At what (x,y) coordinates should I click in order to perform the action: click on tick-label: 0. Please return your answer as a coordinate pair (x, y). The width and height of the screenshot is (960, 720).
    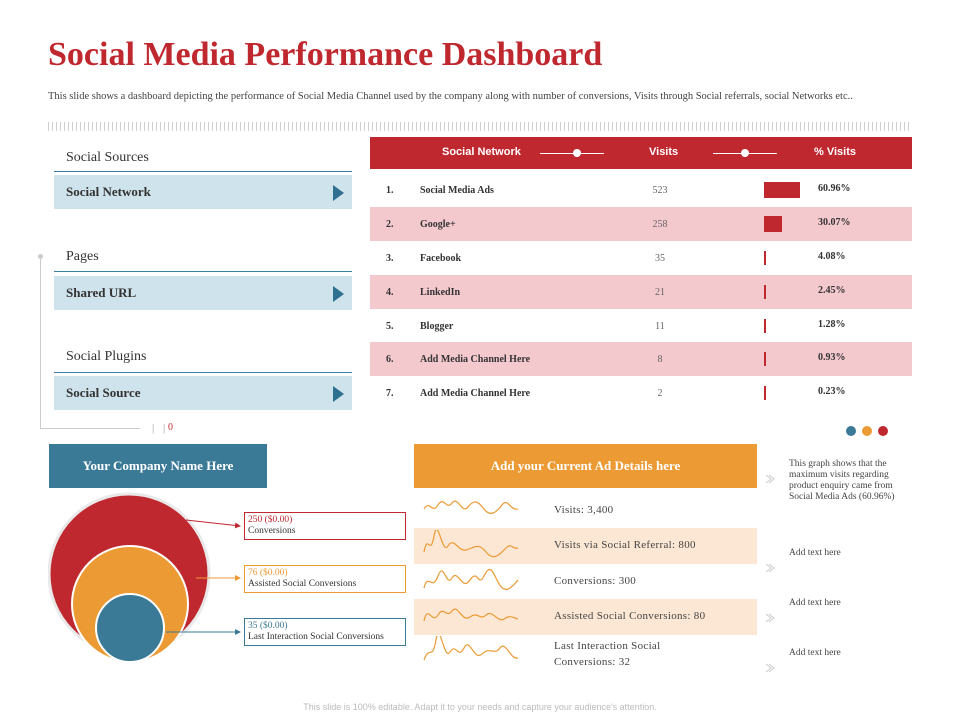
    Looking at the image, I should click on (170, 427).